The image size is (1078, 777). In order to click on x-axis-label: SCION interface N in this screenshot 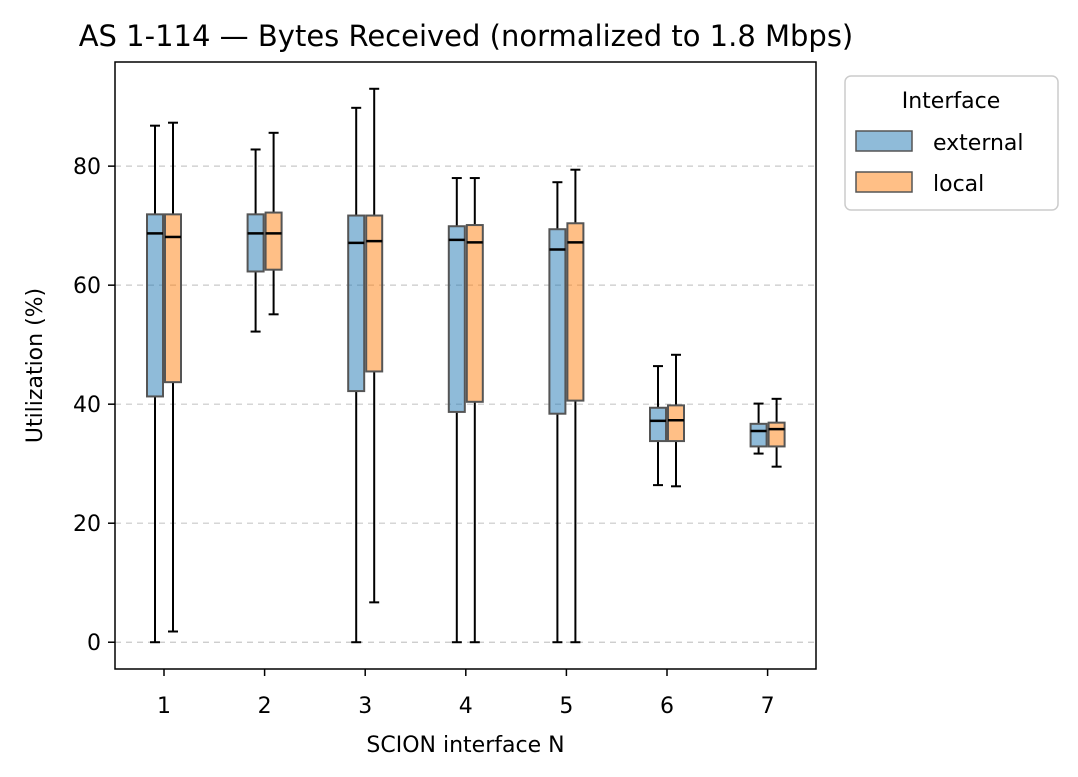, I will do `click(465, 745)`.